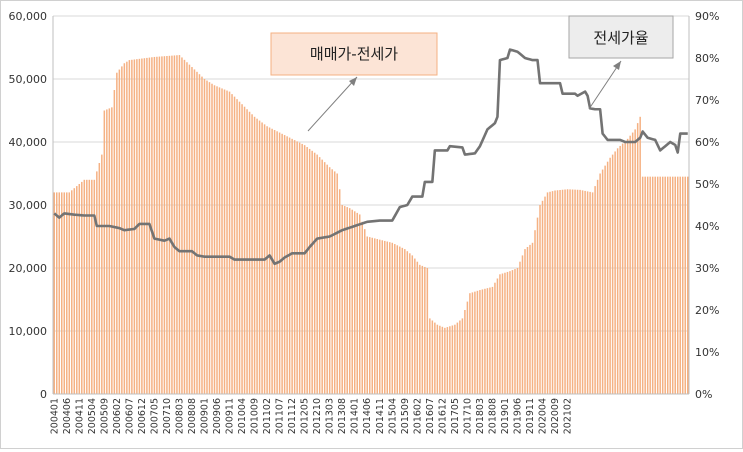 Image resolution: width=743 pixels, height=452 pixels. What do you see at coordinates (67, 416) in the screenshot?
I see `x-tick-label: 200406` at bounding box center [67, 416].